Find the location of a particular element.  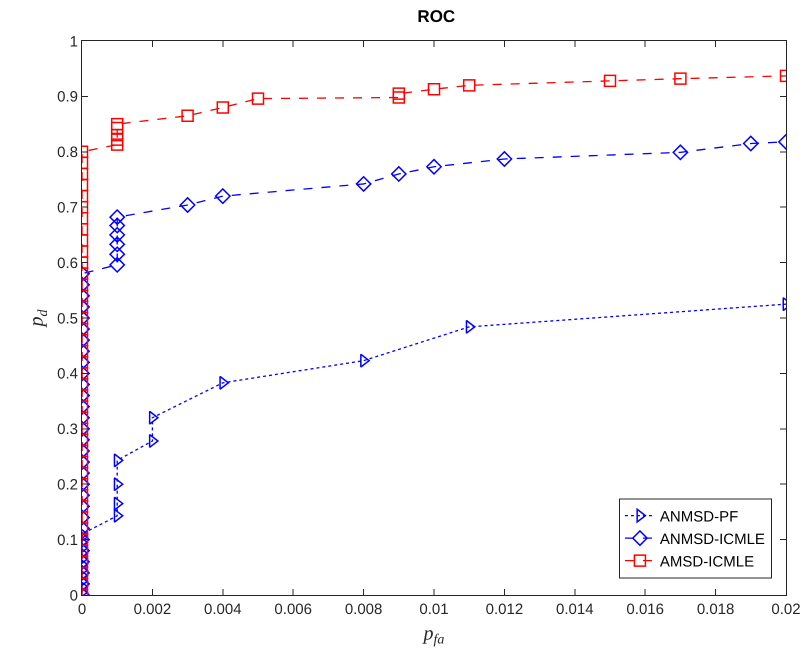

legend-label: AMSD-ICMLE is located at coordinates (707, 561).